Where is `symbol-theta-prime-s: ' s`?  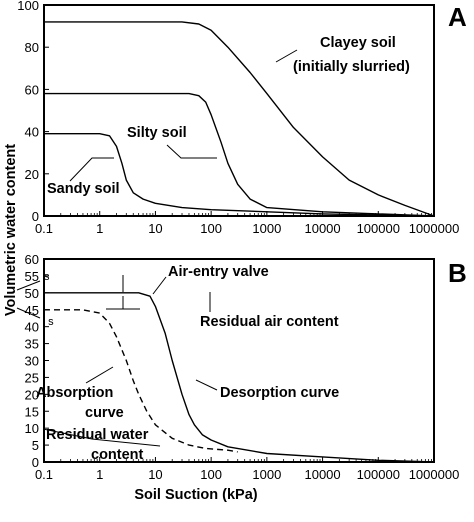
symbol-theta-prime-s: ' s is located at coordinates (48, 322).